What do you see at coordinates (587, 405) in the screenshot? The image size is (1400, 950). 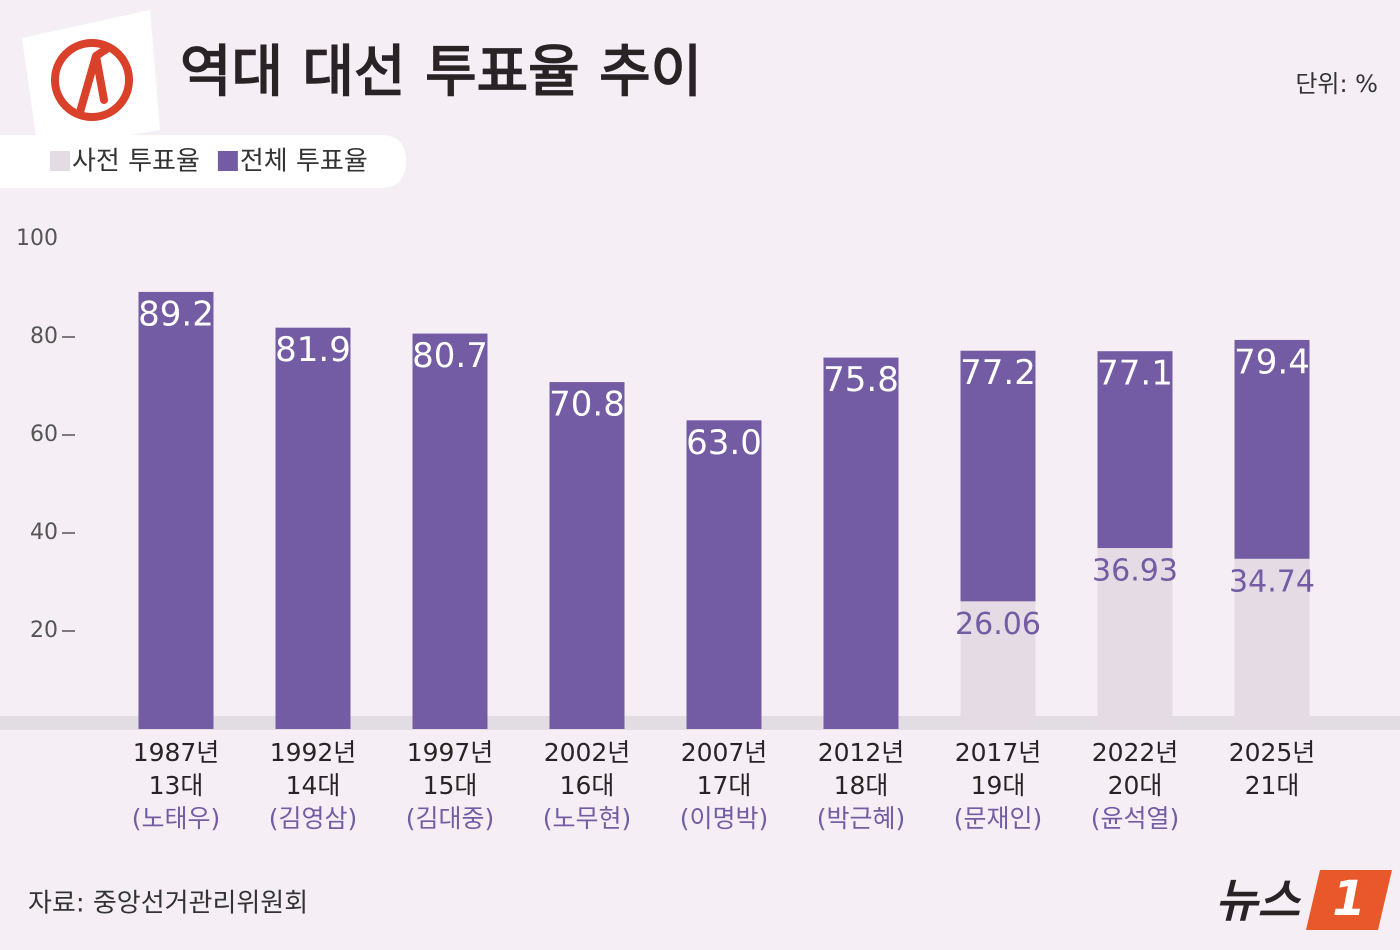 I see `value-label: 70.8` at bounding box center [587, 405].